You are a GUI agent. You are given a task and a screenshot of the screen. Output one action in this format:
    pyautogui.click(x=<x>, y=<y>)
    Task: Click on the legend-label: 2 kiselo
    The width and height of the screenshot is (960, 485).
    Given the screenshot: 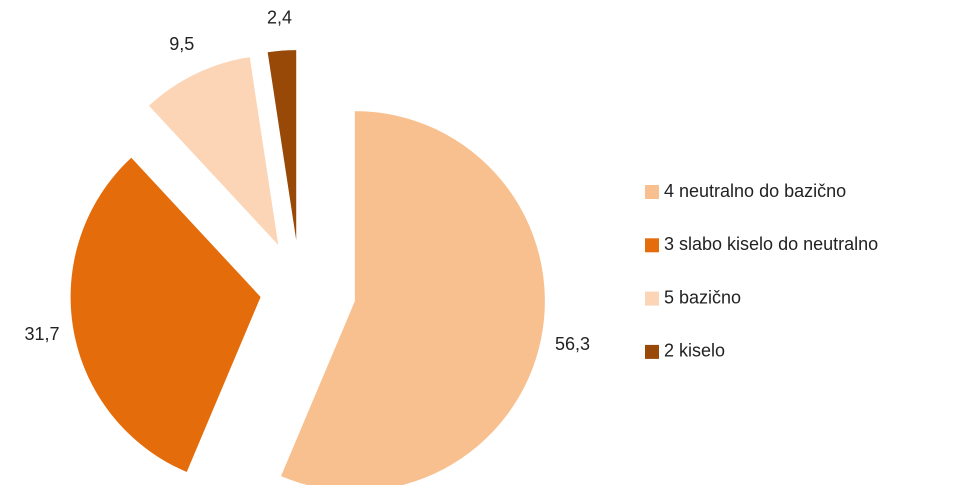 What is the action you would take?
    pyautogui.click(x=694, y=351)
    